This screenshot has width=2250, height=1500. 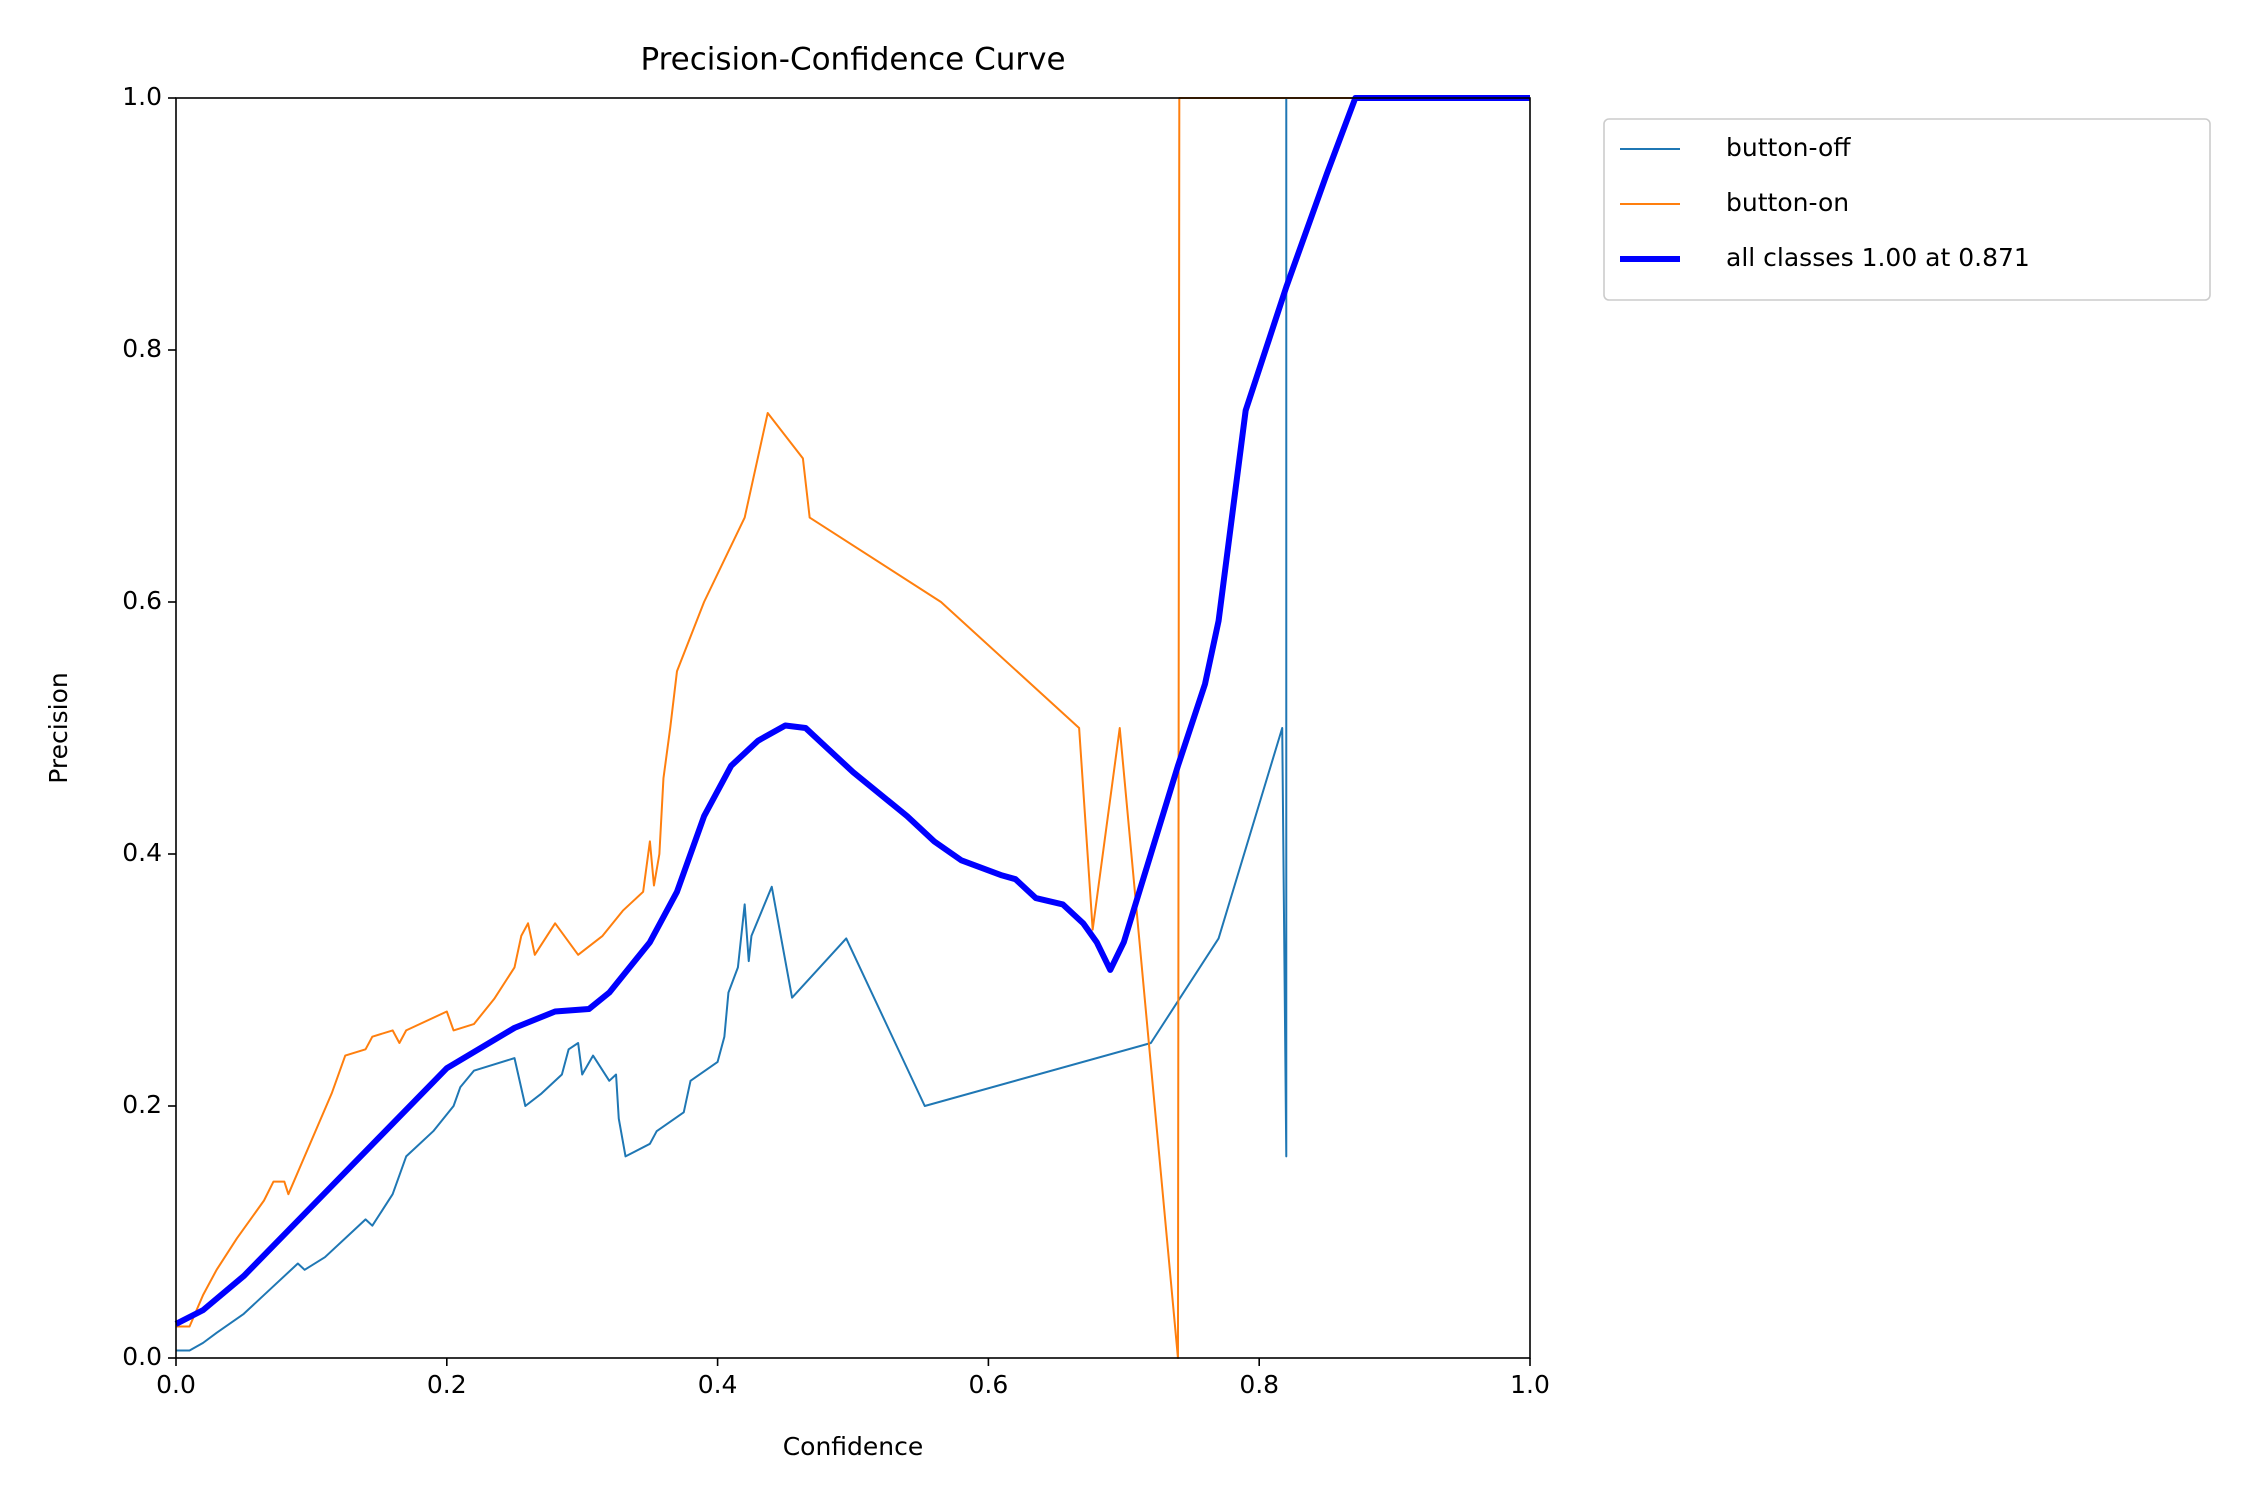 What do you see at coordinates (447, 1384) in the screenshot?
I see `x-tick-label: 0.2` at bounding box center [447, 1384].